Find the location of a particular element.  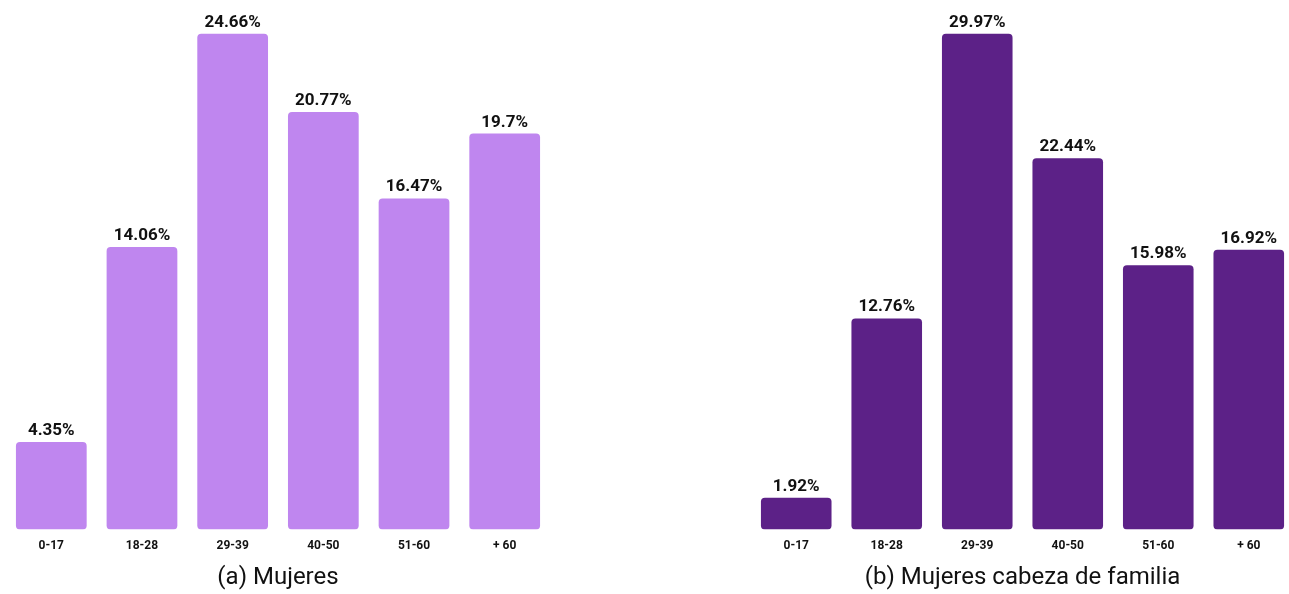

data-label: 16.47% is located at coordinates (414, 185).